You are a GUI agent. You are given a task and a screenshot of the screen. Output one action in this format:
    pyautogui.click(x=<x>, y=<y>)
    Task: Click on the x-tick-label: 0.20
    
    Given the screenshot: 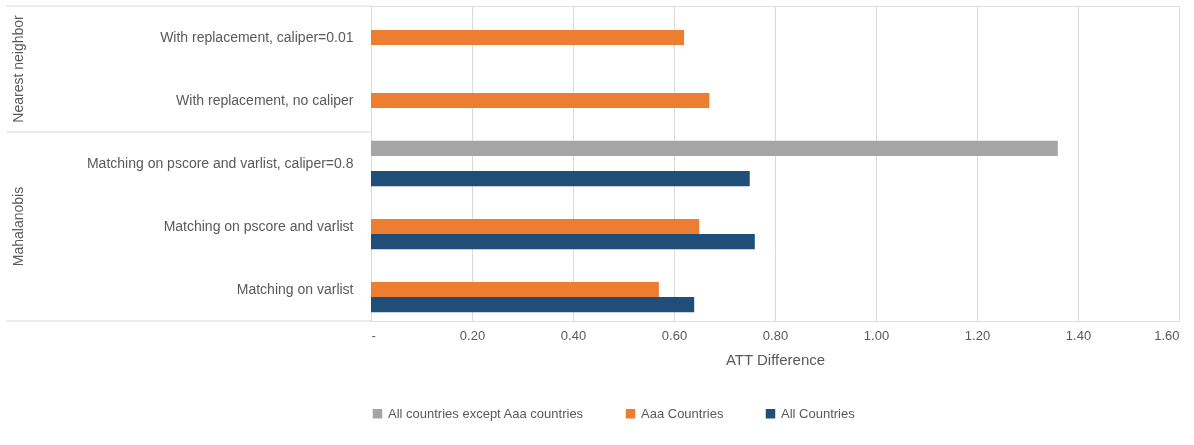 What is the action you would take?
    pyautogui.click(x=472, y=335)
    